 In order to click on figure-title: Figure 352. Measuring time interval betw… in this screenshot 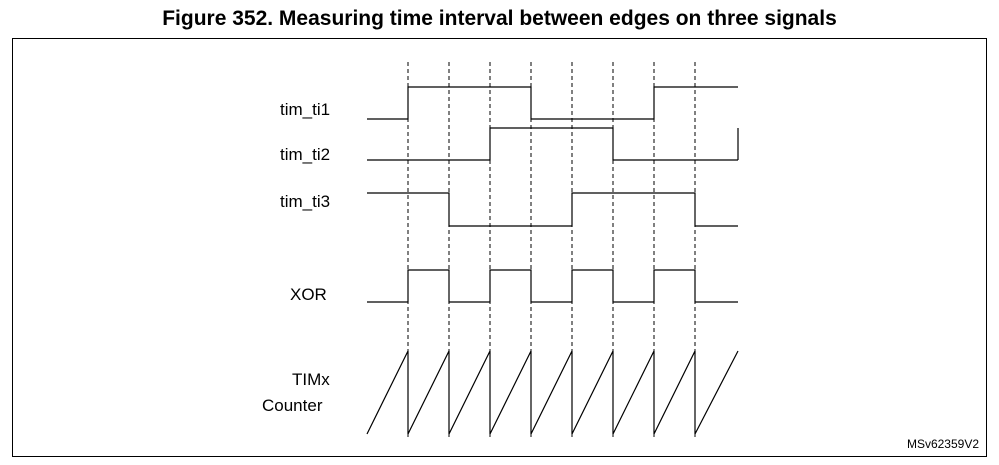, I will do `click(499, 18)`.